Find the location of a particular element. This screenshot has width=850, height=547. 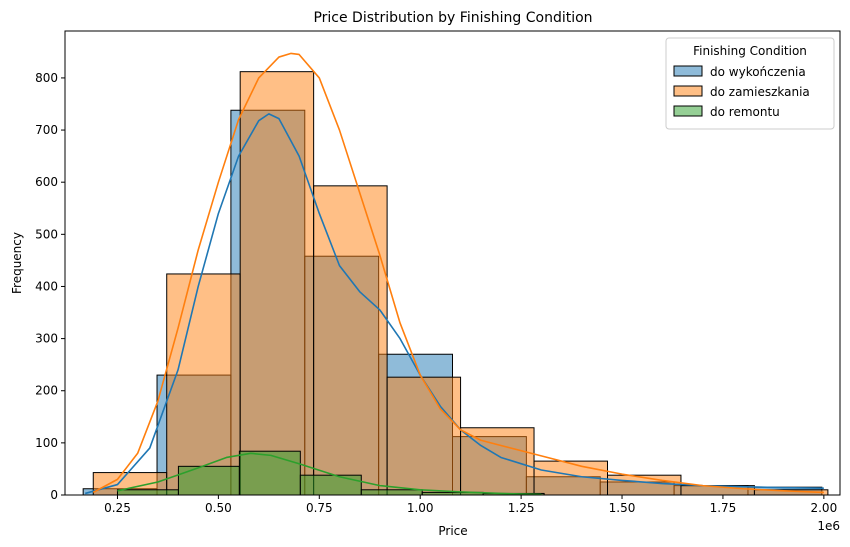

legend-label: do wykończenia is located at coordinates (758, 72).